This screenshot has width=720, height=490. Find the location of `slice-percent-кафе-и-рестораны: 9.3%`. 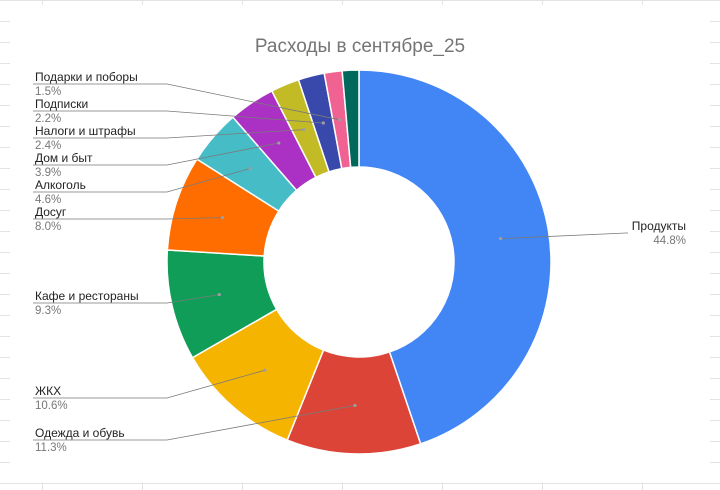

slice-percent-кафе-и-рестораны: 9.3% is located at coordinates (48, 311).